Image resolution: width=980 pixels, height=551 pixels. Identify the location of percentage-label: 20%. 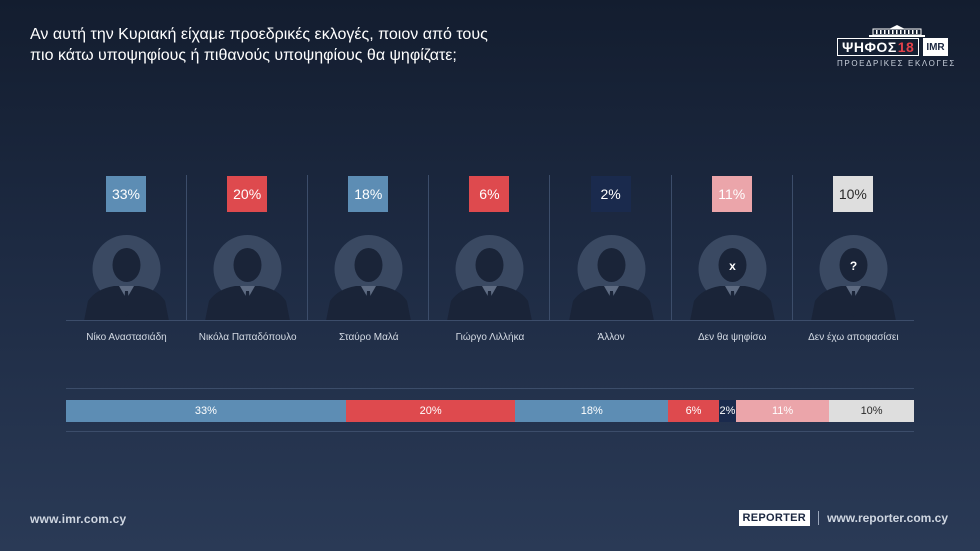
(247, 194).